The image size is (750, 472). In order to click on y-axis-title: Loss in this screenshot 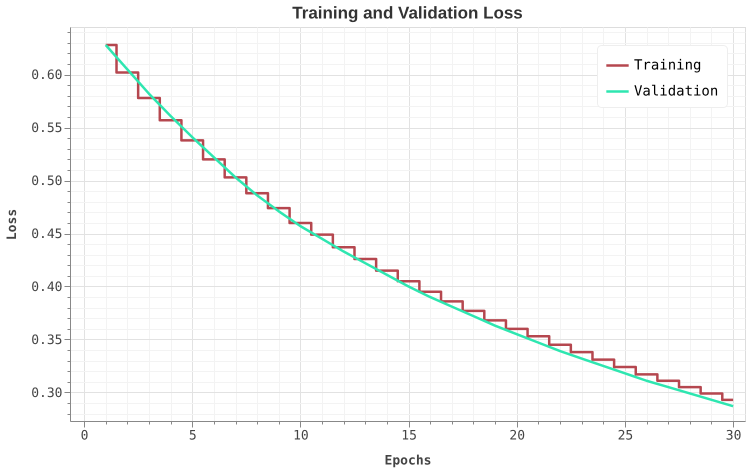, I will do `click(12, 224)`.